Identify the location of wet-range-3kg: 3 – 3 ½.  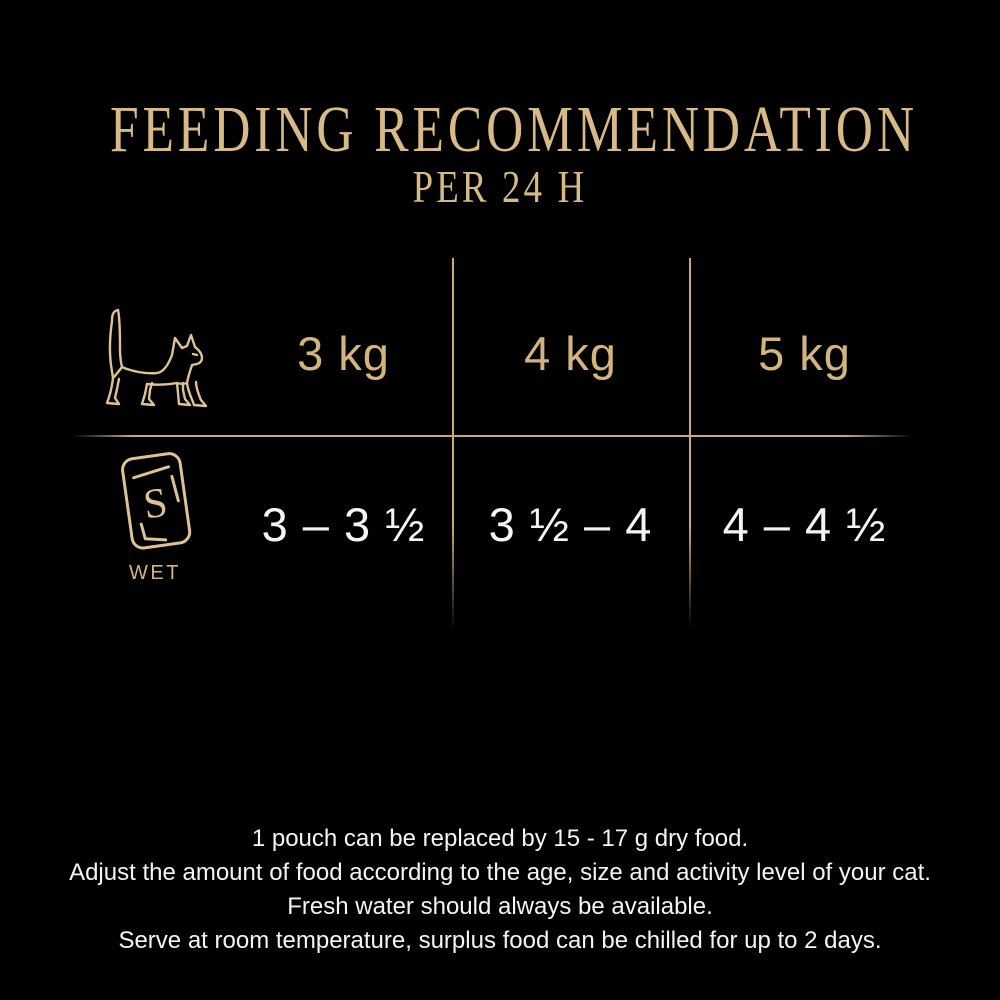
(343, 533).